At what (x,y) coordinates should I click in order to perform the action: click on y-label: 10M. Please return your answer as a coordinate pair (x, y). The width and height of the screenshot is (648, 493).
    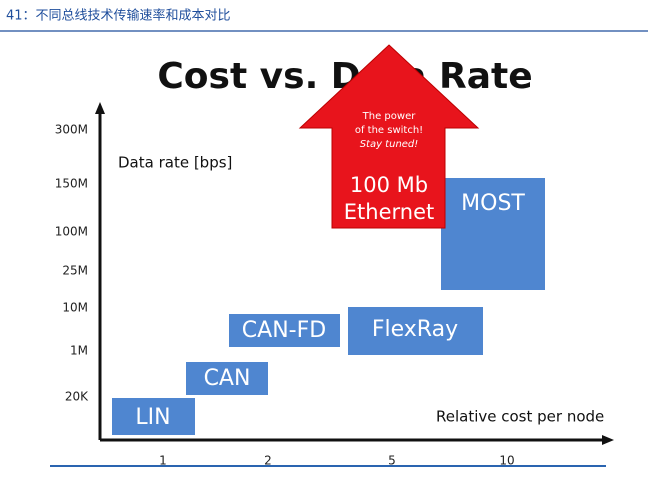
    Looking at the image, I should click on (75, 308).